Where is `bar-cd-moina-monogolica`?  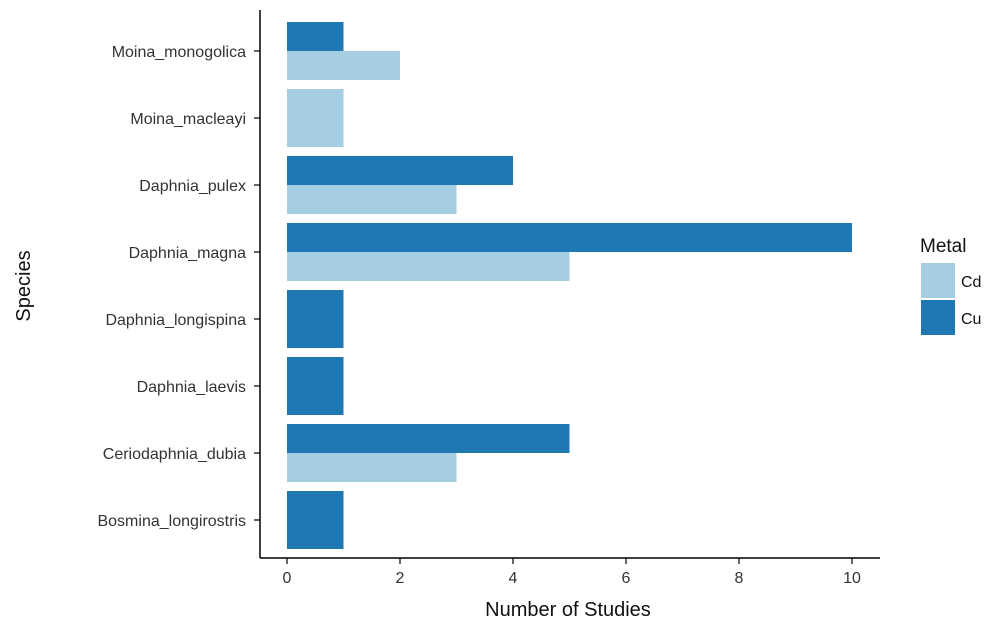 bar-cd-moina-monogolica is located at coordinates (343, 65).